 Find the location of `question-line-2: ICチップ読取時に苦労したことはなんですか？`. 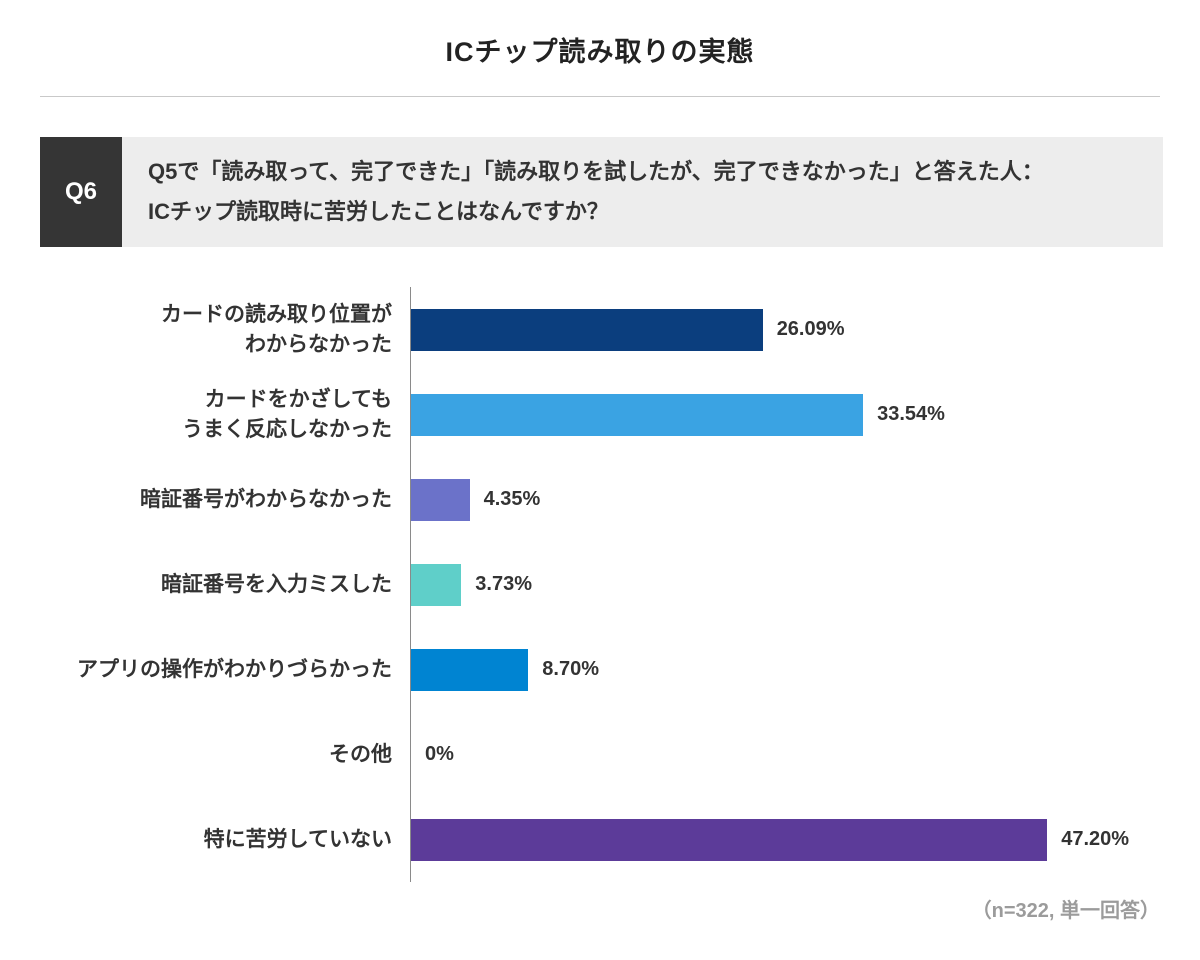

question-line-2: ICチップ読取時に苦労したことはなんですか？ is located at coordinates (378, 211).